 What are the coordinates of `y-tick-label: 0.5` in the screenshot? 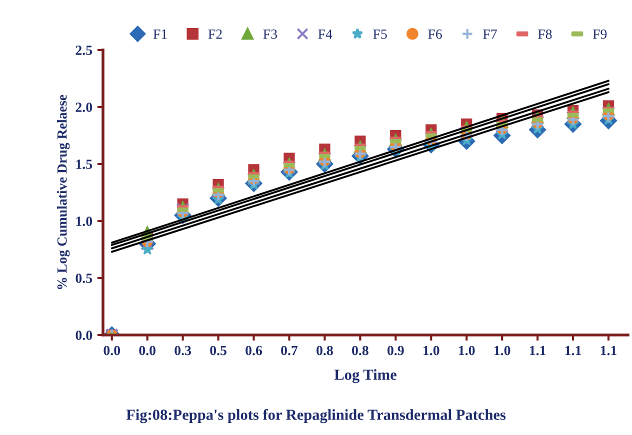 It's located at (84, 279).